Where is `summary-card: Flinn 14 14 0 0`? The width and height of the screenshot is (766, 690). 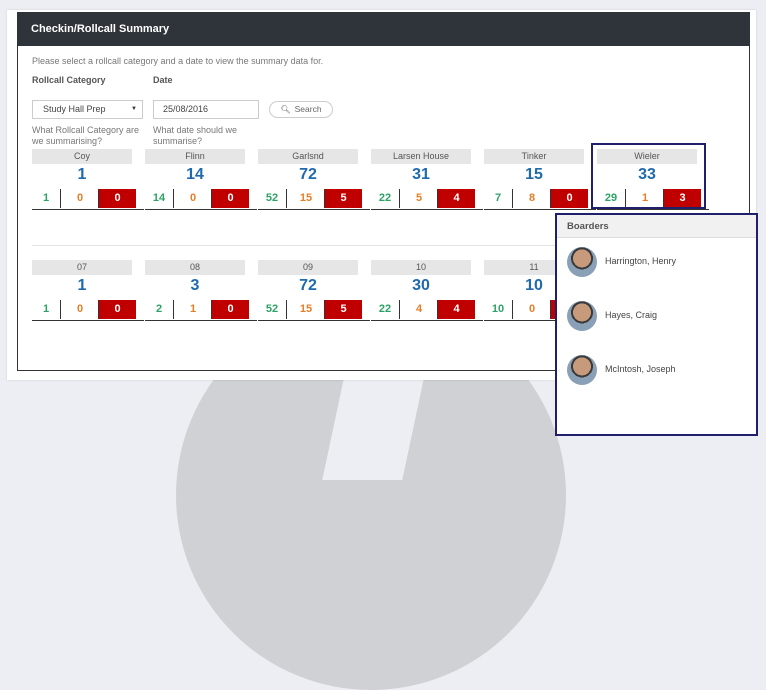 summary-card: Flinn 14 14 0 0 is located at coordinates (201, 179).